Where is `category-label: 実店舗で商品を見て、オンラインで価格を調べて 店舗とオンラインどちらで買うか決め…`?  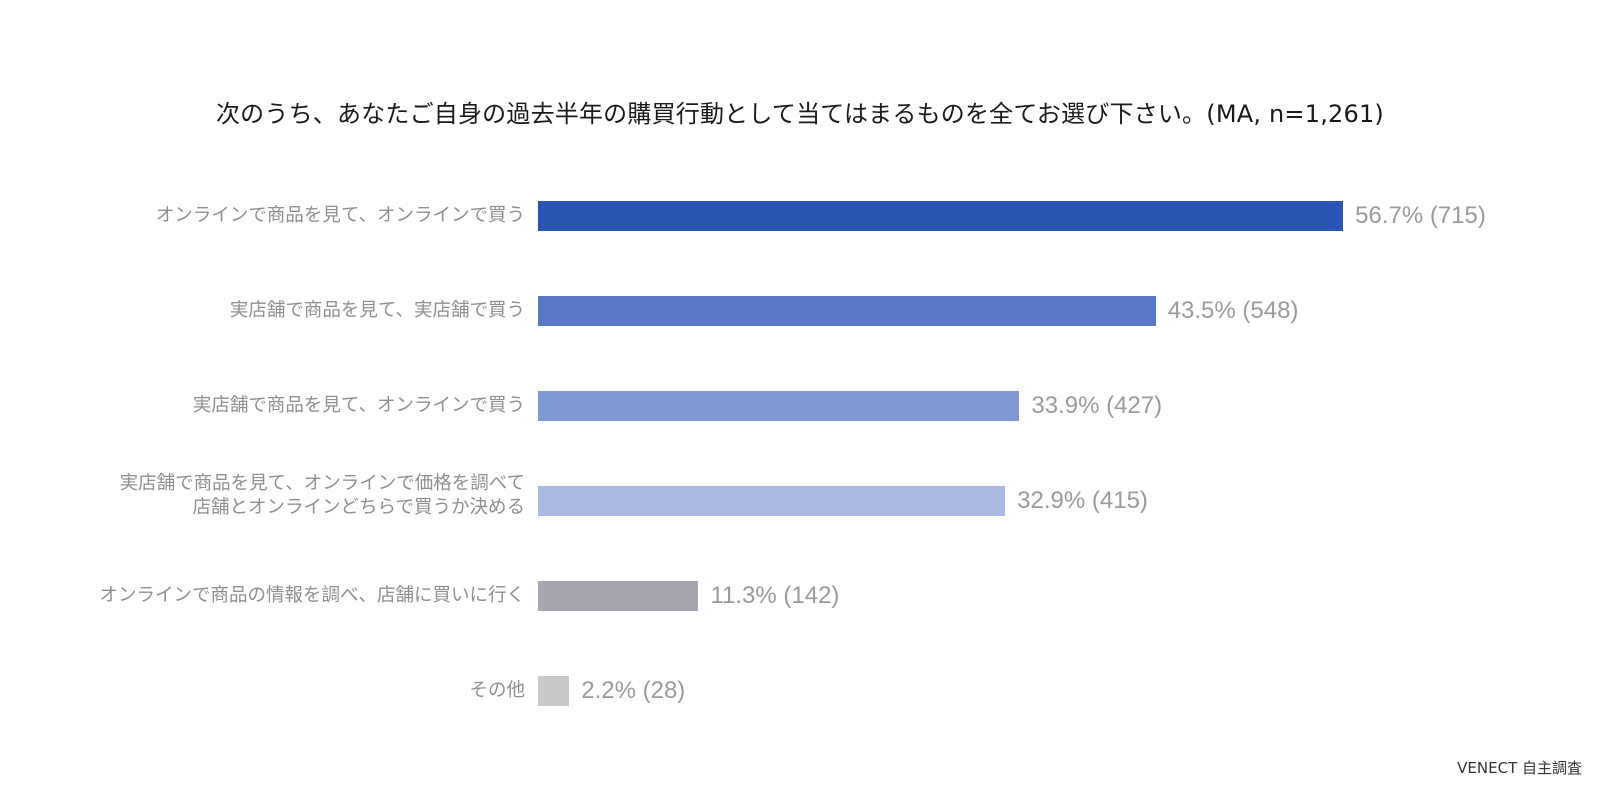 category-label: 実店舗で商品を見て、オンラインで価格を調べて 店舗とオンラインどちらで買うか決め… is located at coordinates (322, 495).